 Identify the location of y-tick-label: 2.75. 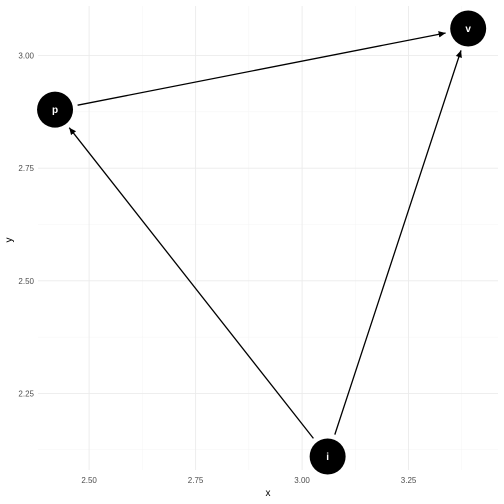
(26, 168).